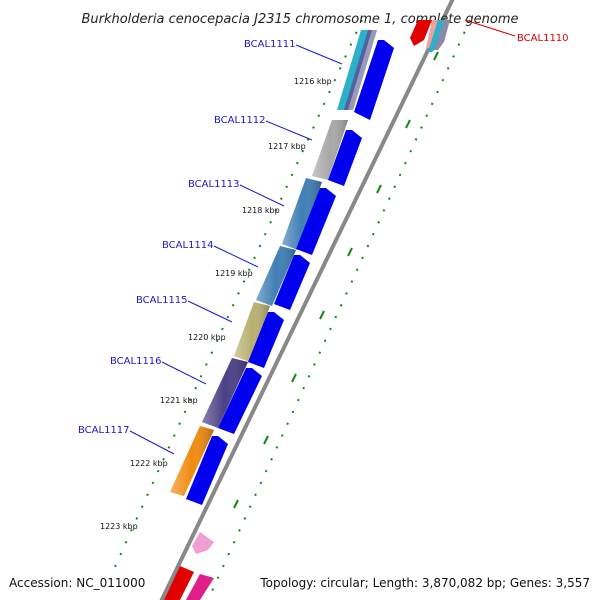 The width and height of the screenshot is (600, 600). Describe the element at coordinates (240, 120) in the screenshot. I see `gene-label-bcal1112: BCAL1112` at that location.